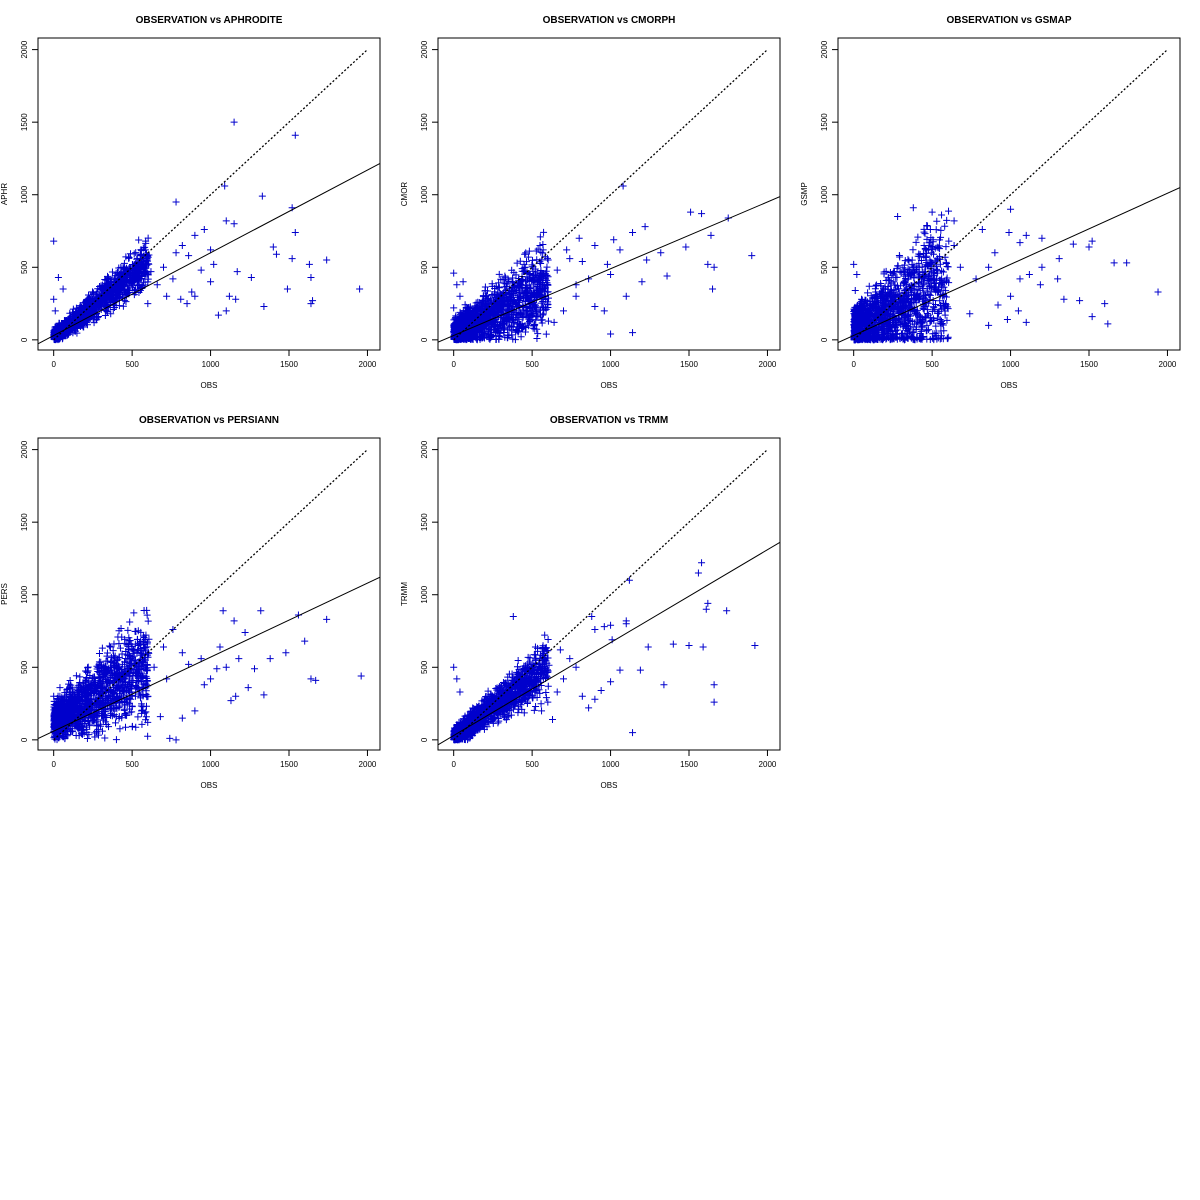  I want to click on x-axis-label: OBS, so click(1009, 385).